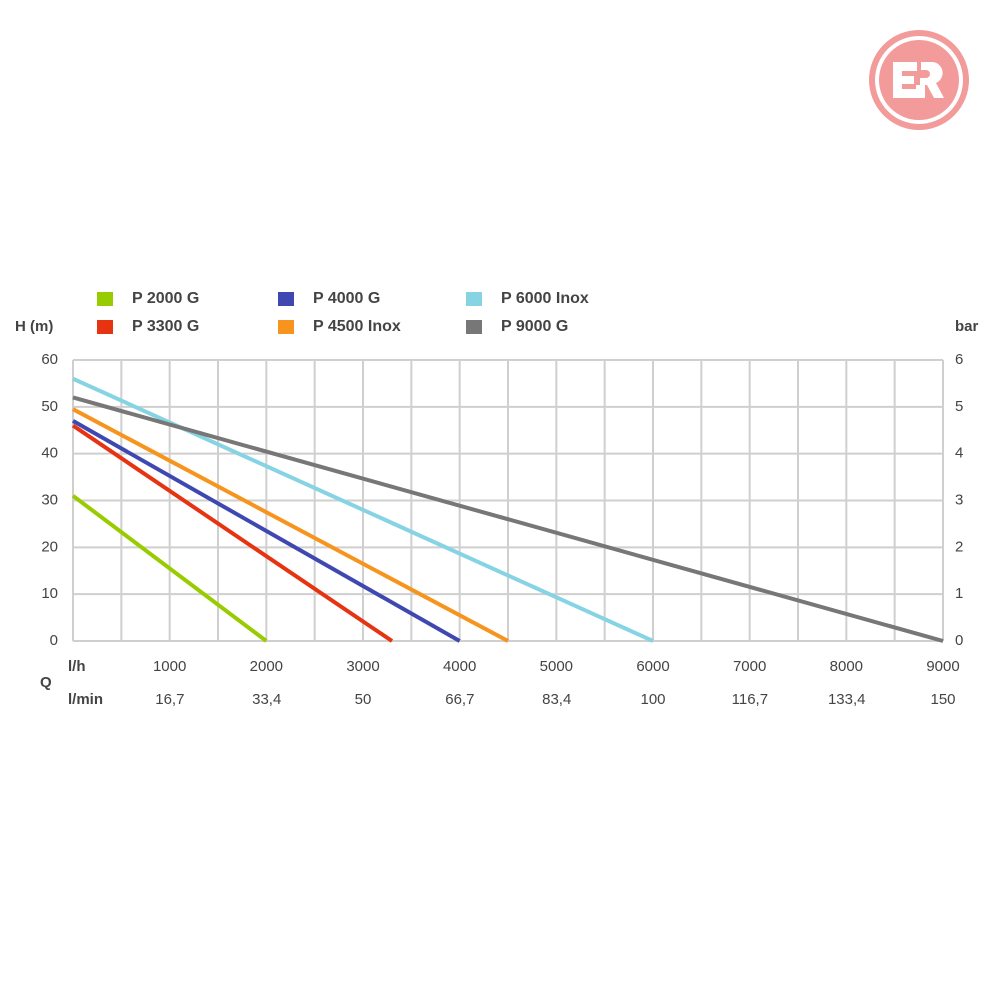 The width and height of the screenshot is (1000, 1005). What do you see at coordinates (959, 453) in the screenshot?
I see `y2-tick-label: 4` at bounding box center [959, 453].